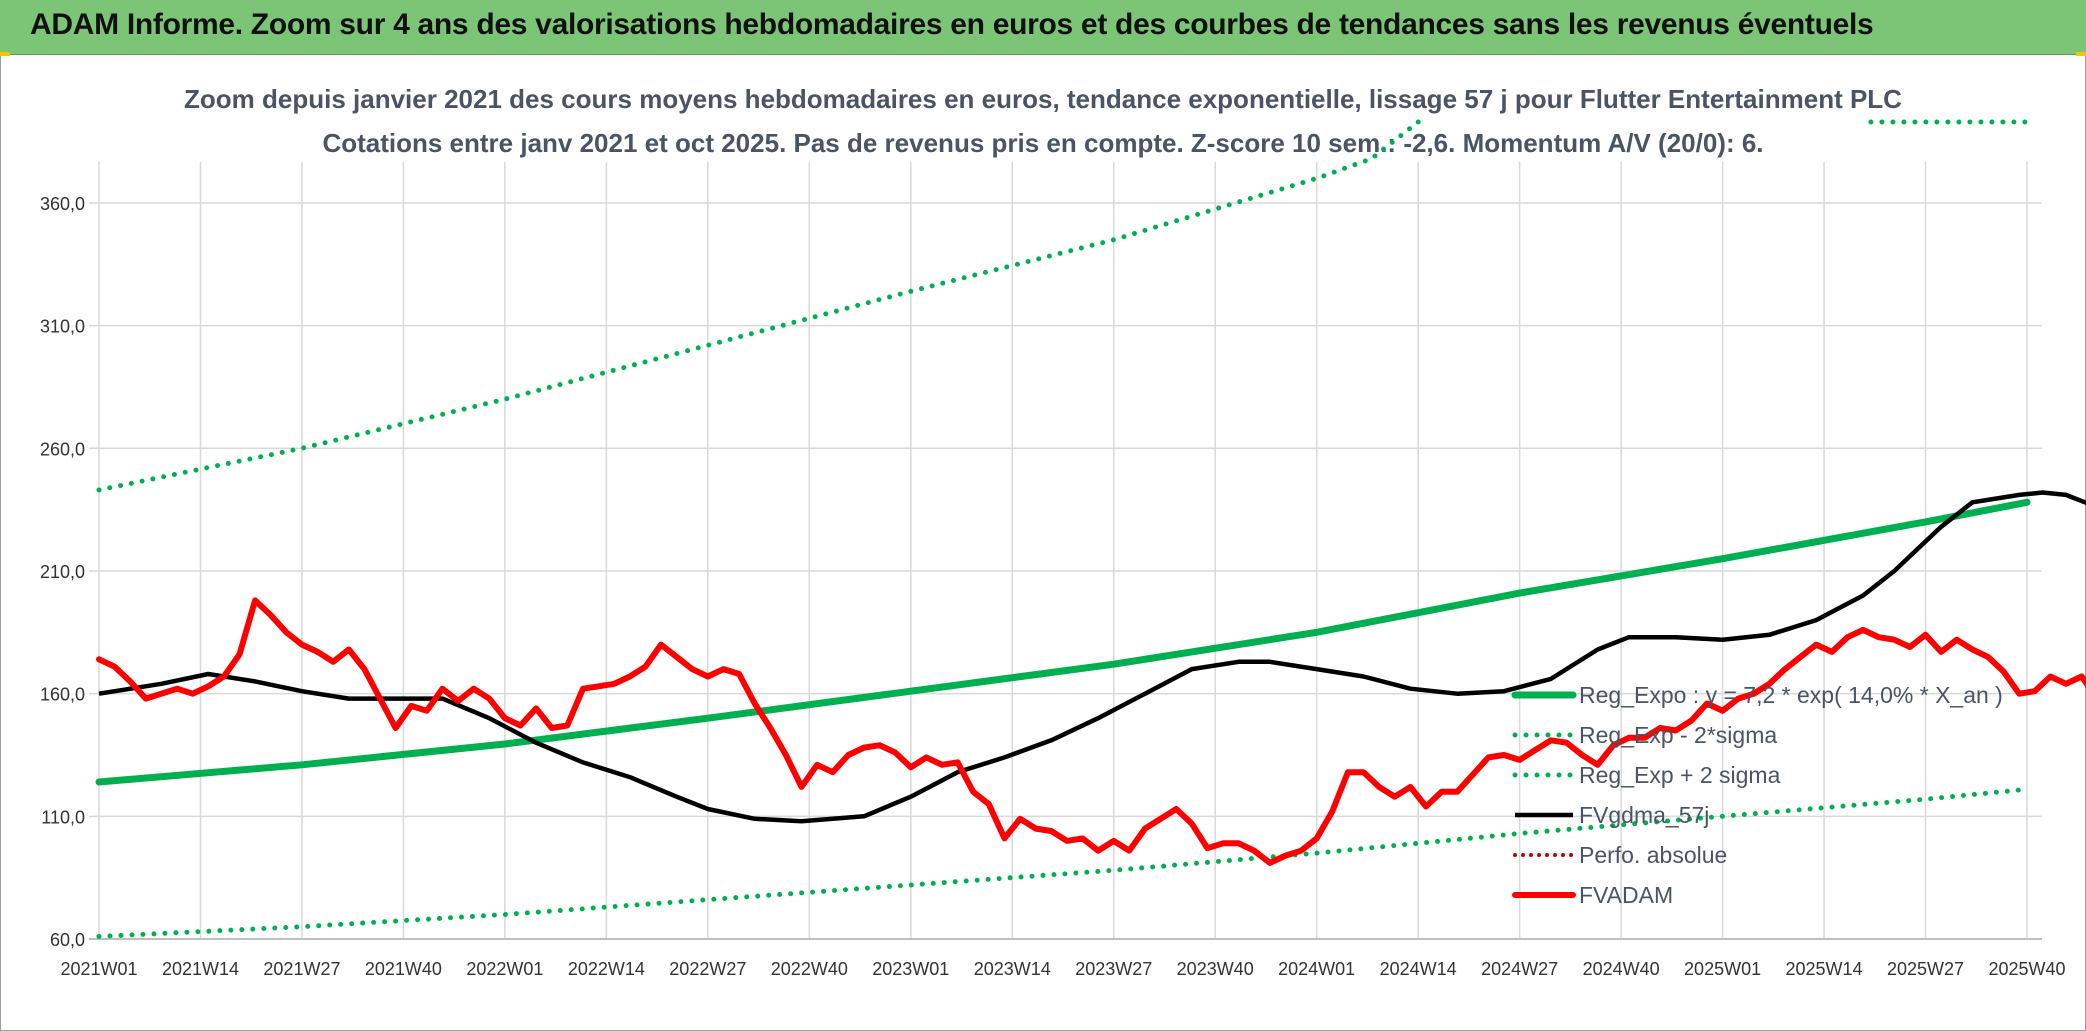  Describe the element at coordinates (403, 969) in the screenshot. I see `x-tick-label: 2021W40` at that location.